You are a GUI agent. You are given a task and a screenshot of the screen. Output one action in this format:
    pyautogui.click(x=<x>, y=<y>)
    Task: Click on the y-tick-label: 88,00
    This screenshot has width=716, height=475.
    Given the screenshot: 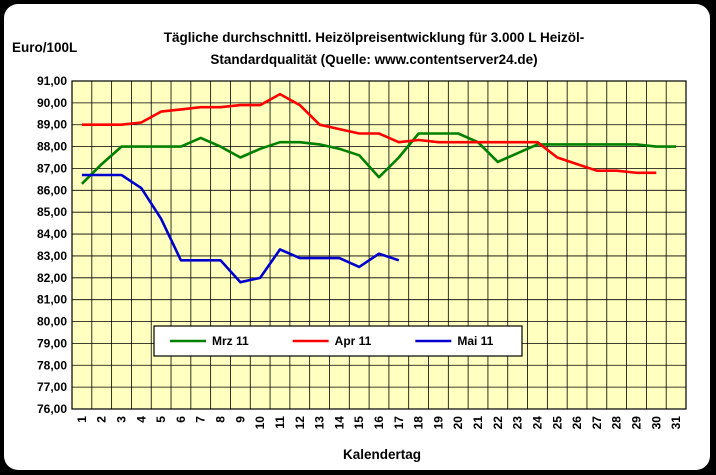 What is the action you would take?
    pyautogui.click(x=52, y=147)
    